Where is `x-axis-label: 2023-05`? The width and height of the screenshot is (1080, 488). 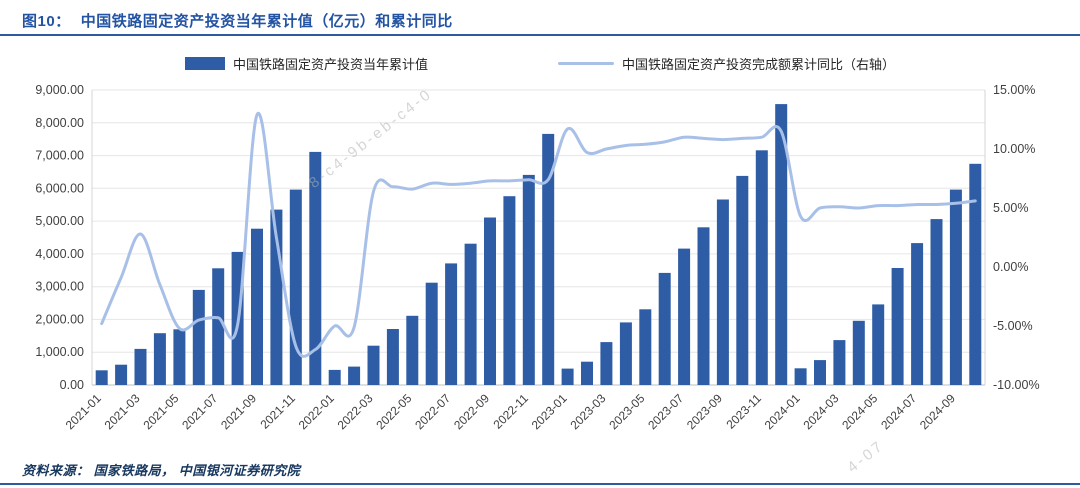 x-axis-label: 2023-05 is located at coordinates (626, 411).